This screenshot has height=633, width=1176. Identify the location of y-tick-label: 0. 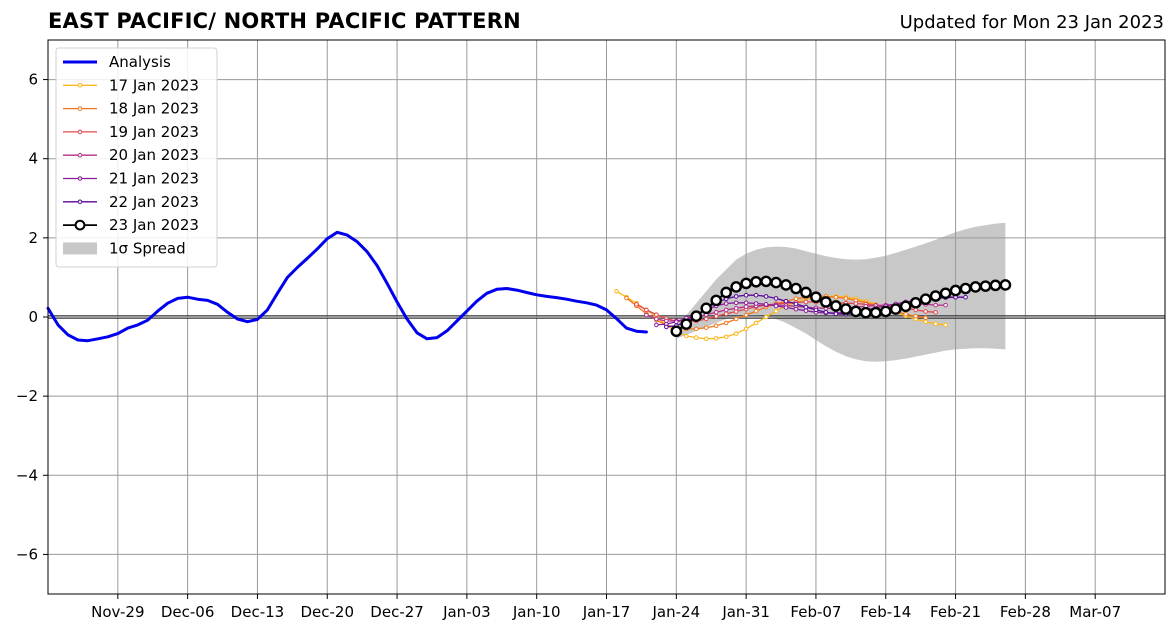
(33, 317).